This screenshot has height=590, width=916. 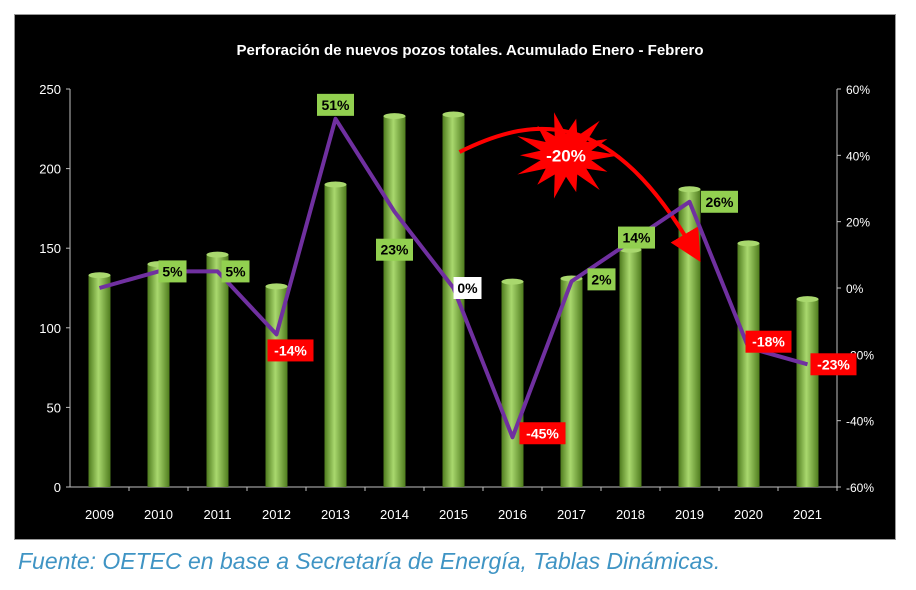 I want to click on x-tick-label: 2016, so click(x=512, y=514).